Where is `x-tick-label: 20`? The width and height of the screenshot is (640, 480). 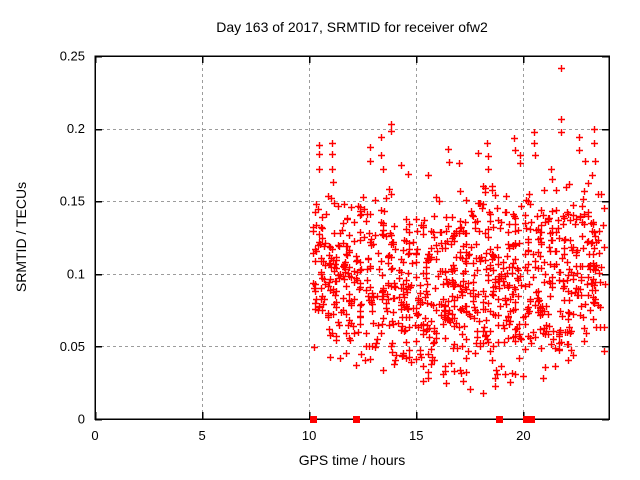
x-tick-label: 20 is located at coordinates (523, 435).